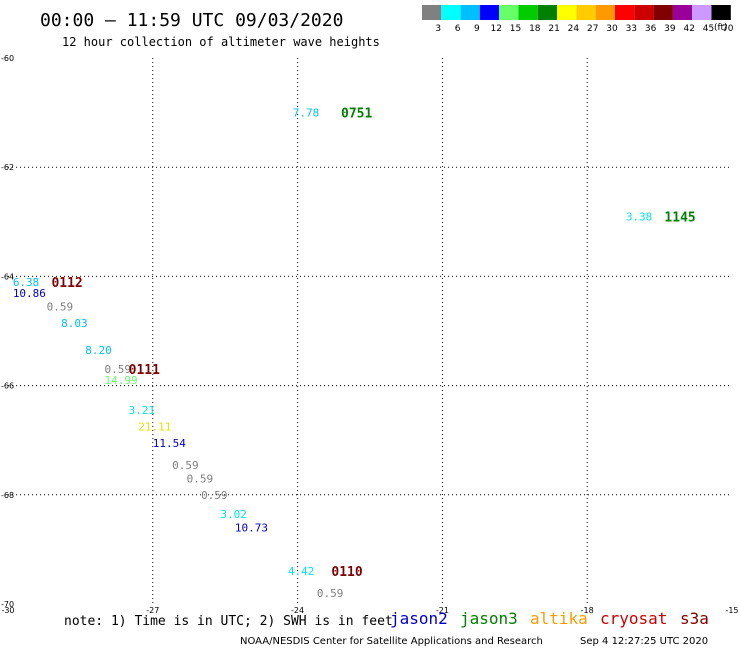 The height and width of the screenshot is (650, 740). Describe the element at coordinates (631, 29) in the screenshot. I see `color-bin-label: 33` at that location.